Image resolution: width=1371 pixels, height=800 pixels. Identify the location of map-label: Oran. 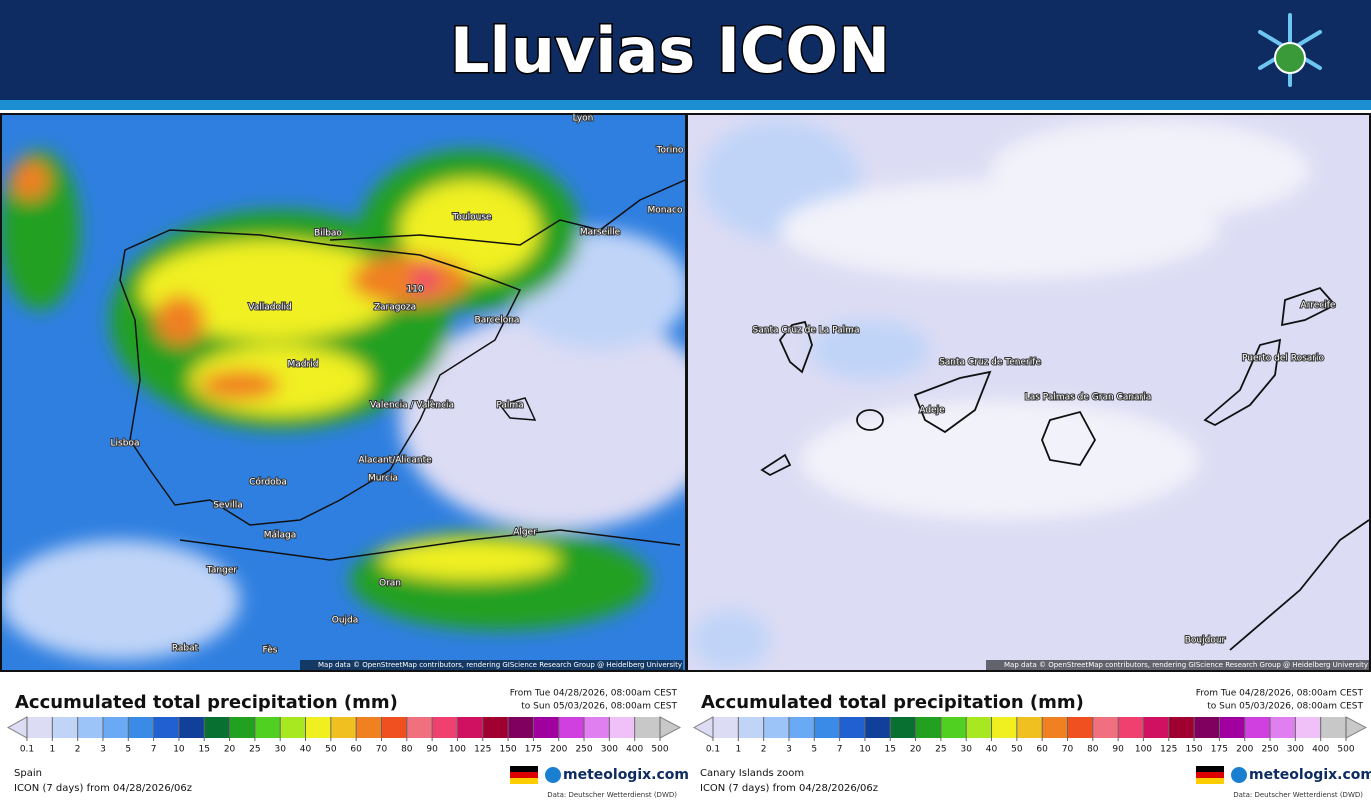
(390, 584).